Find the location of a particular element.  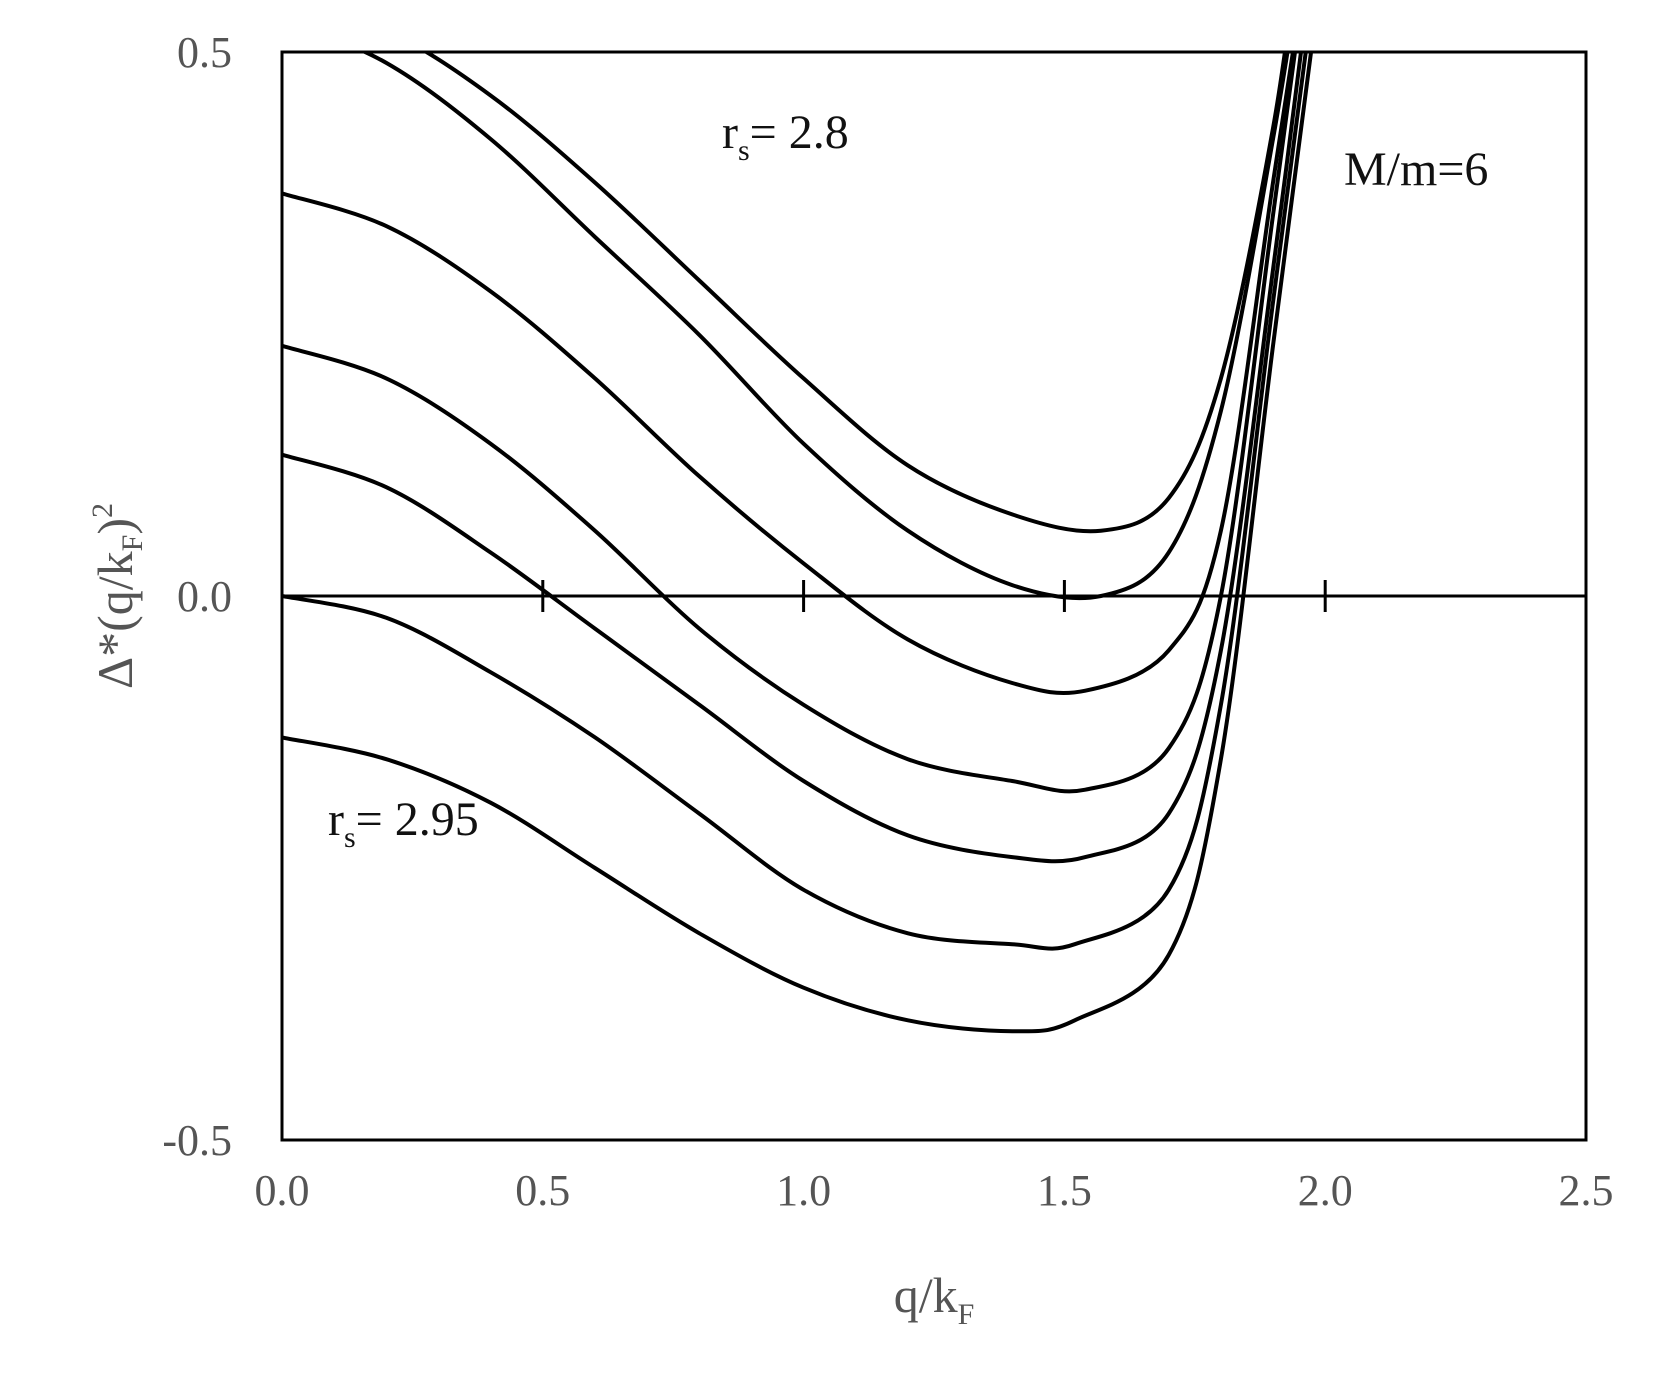

y-axis-title: Δ*(q/kF)2 is located at coordinates (117, 596).